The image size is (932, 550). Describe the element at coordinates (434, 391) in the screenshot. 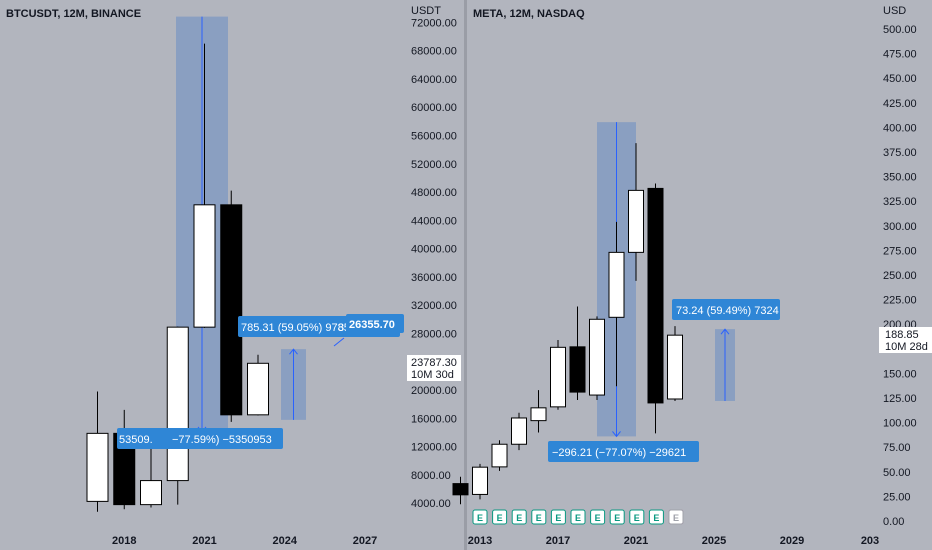

I see `btc-y-tick: 20000.00` at that location.